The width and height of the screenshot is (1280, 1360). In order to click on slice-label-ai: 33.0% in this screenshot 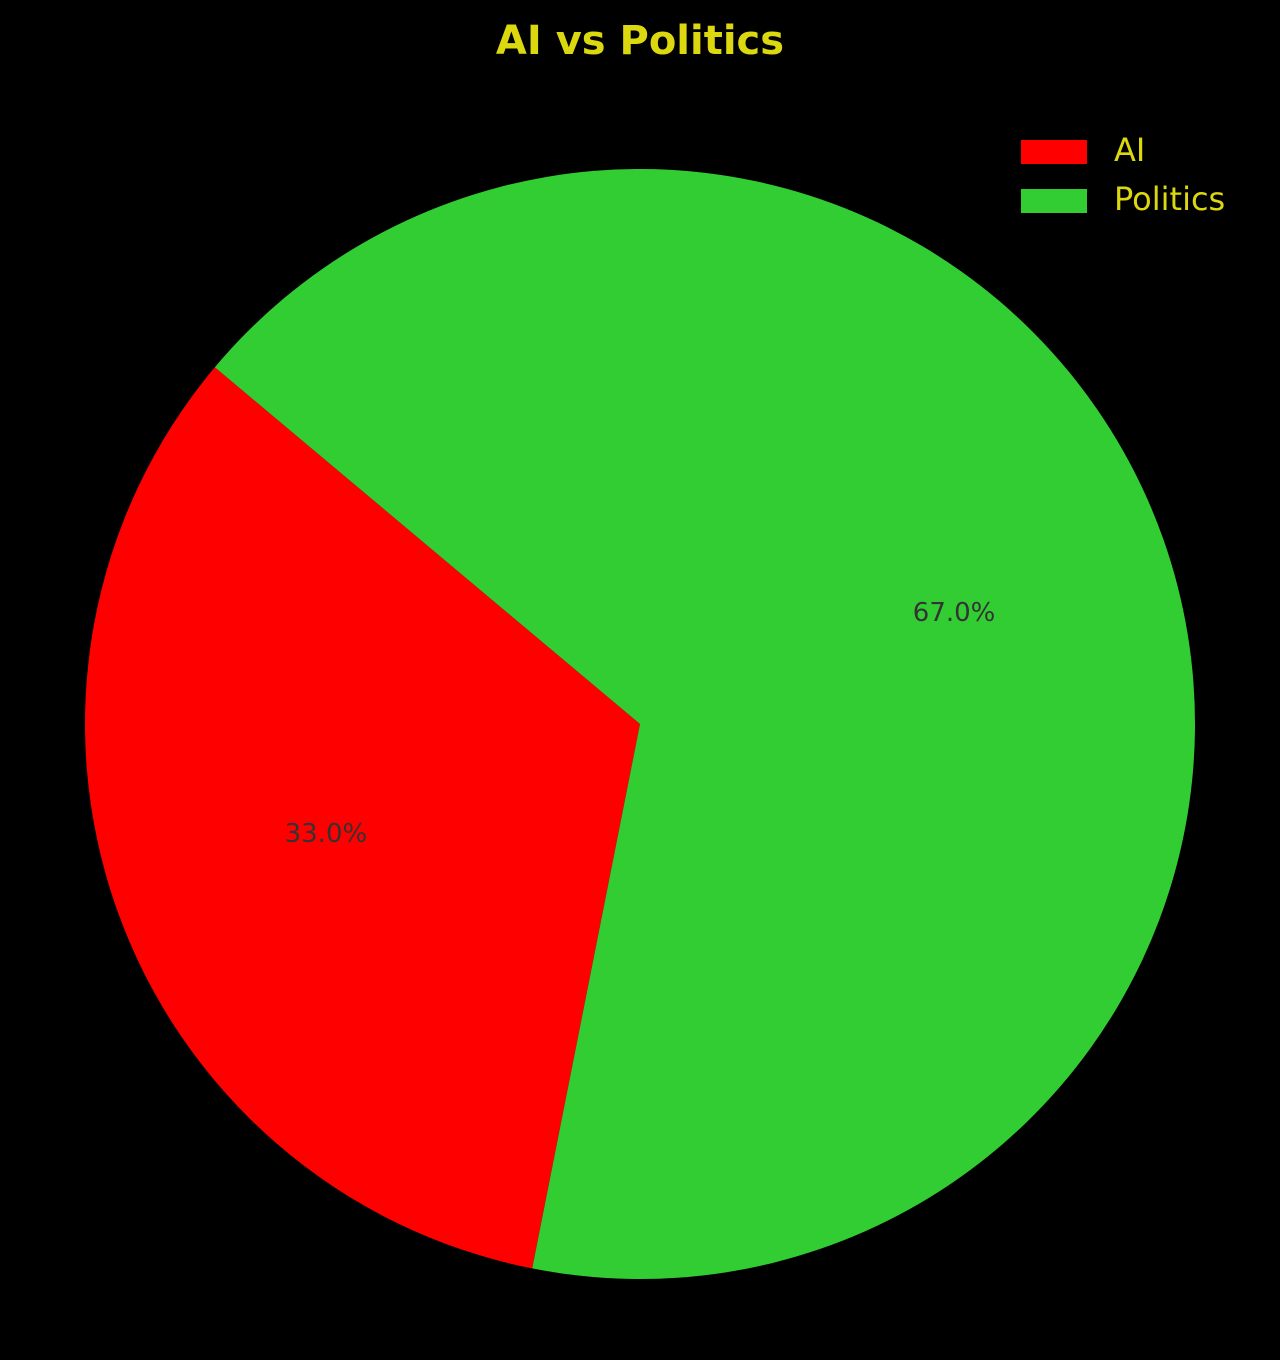, I will do `click(326, 834)`.